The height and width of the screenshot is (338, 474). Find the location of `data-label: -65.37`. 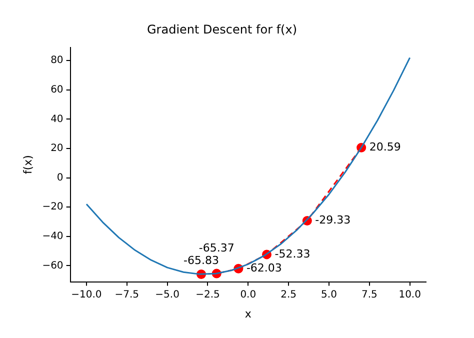

data-label: -65.37 is located at coordinates (216, 247).